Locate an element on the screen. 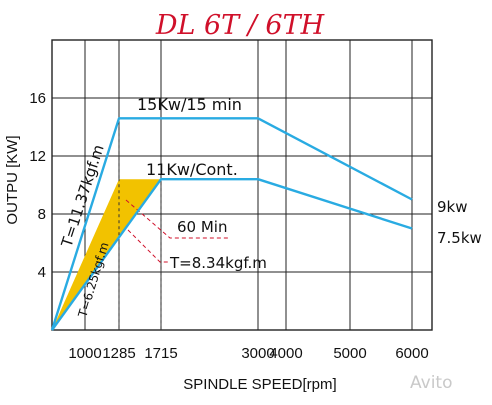  x-tick-4000: 4000 is located at coordinates (285, 353).